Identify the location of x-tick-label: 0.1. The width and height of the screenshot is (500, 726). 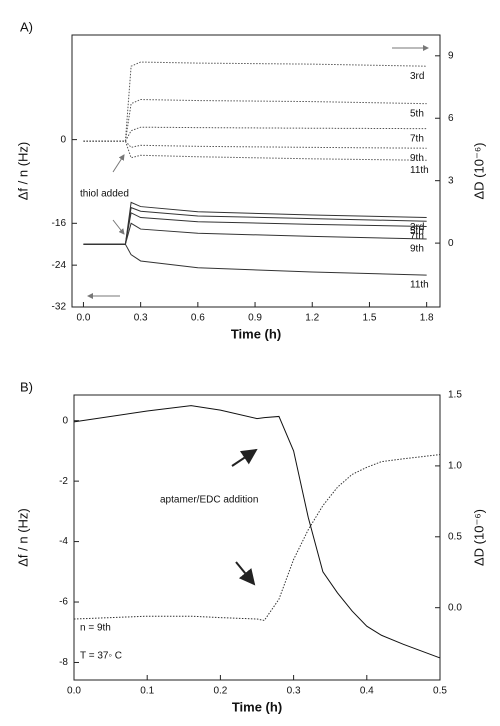
(147, 691).